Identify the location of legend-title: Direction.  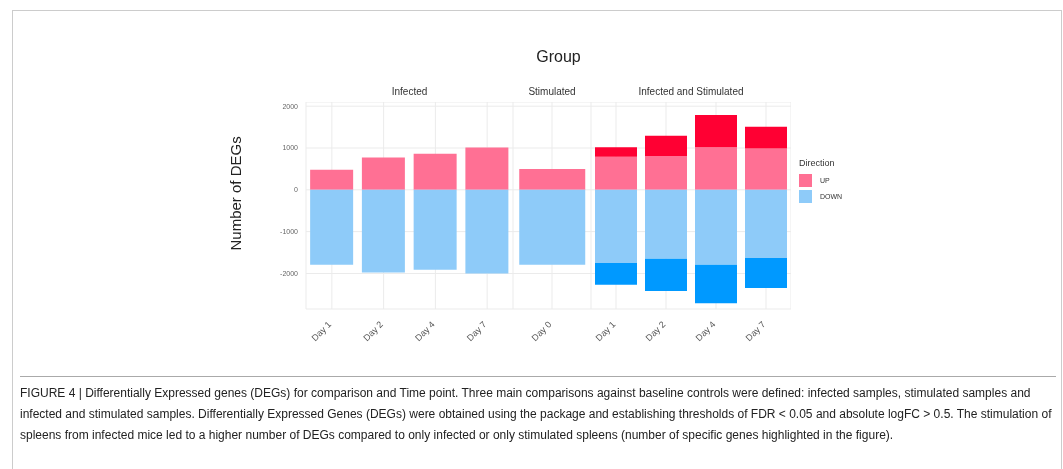
(817, 163).